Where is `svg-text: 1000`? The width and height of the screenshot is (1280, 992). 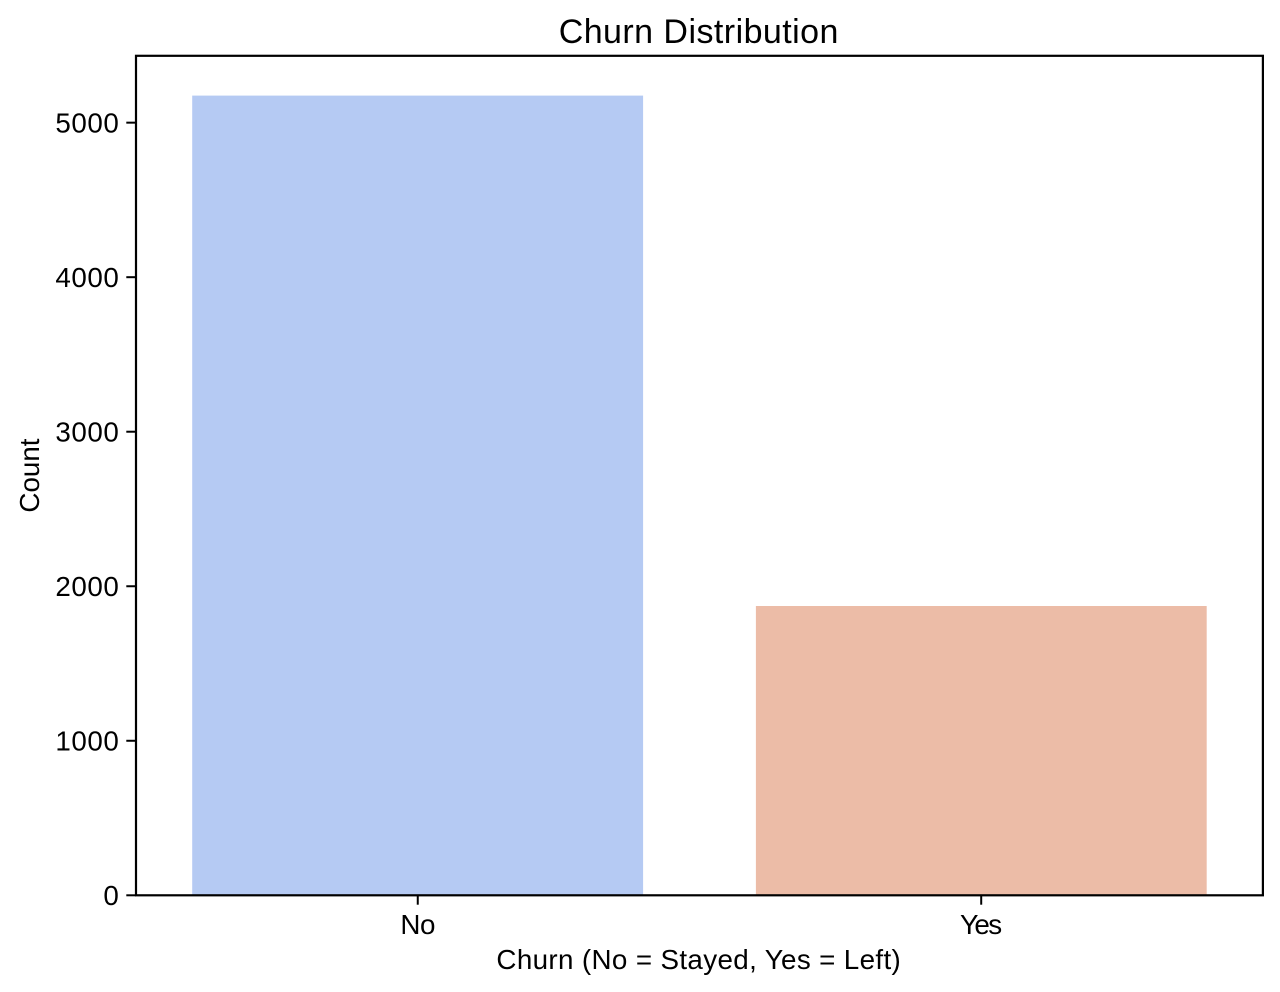
svg-text: 1000 is located at coordinates (87, 741).